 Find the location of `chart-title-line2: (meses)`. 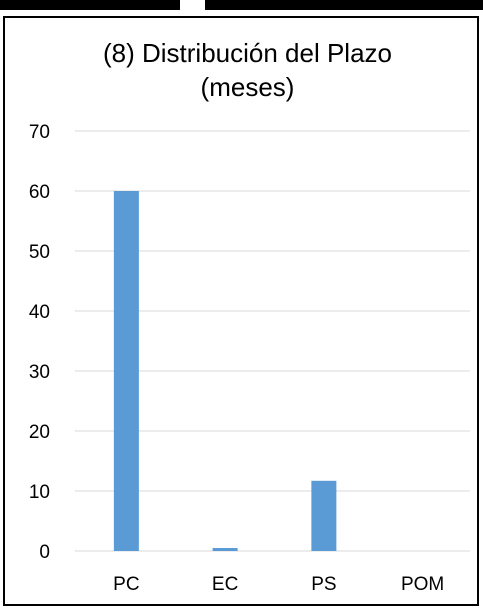

chart-title-line2: (meses) is located at coordinates (247, 87).